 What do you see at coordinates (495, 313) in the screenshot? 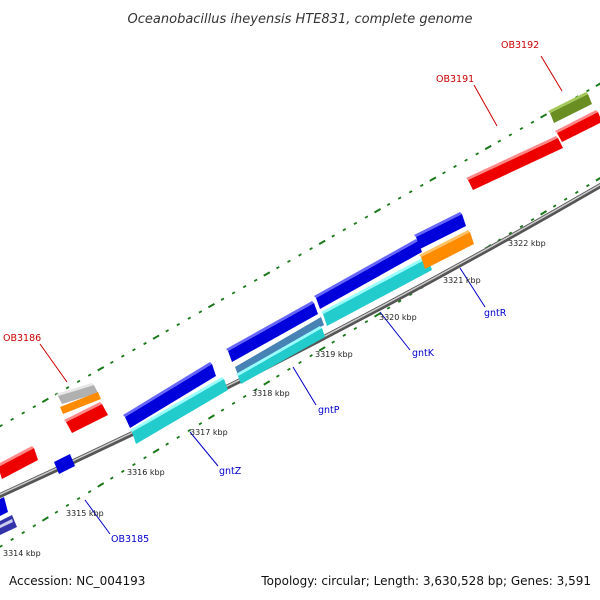
I see `label-gntr: gntR` at bounding box center [495, 313].